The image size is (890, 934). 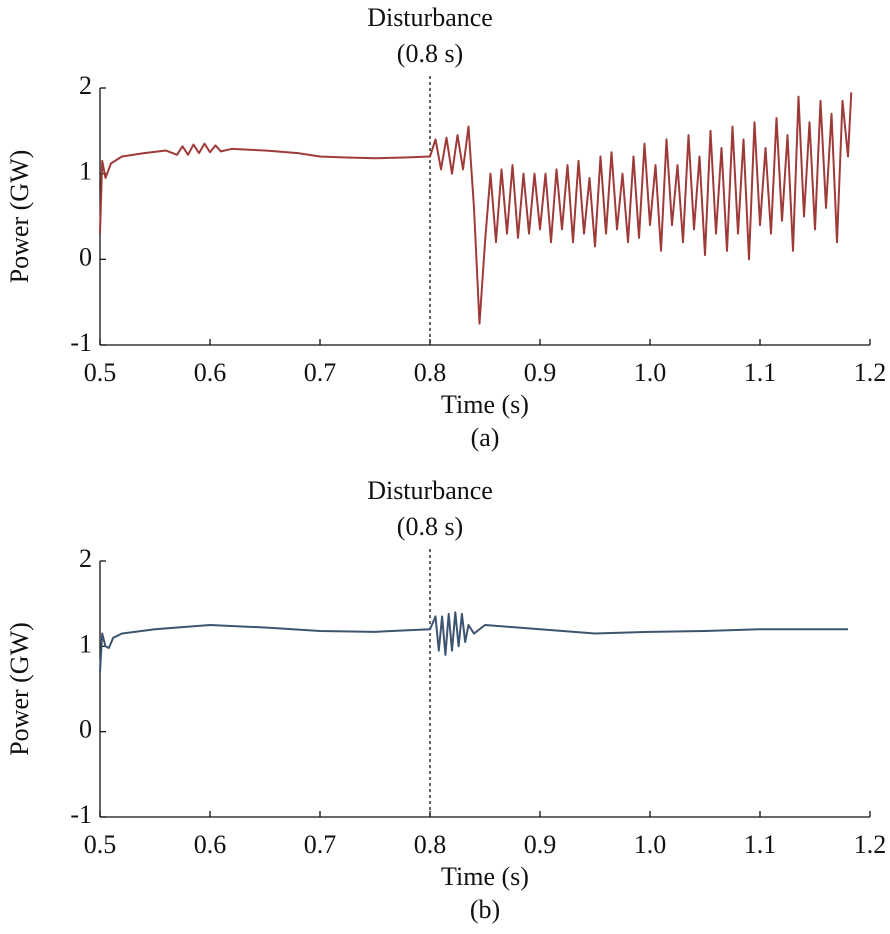 What do you see at coordinates (473, 641) in the screenshot?
I see `power-line` at bounding box center [473, 641].